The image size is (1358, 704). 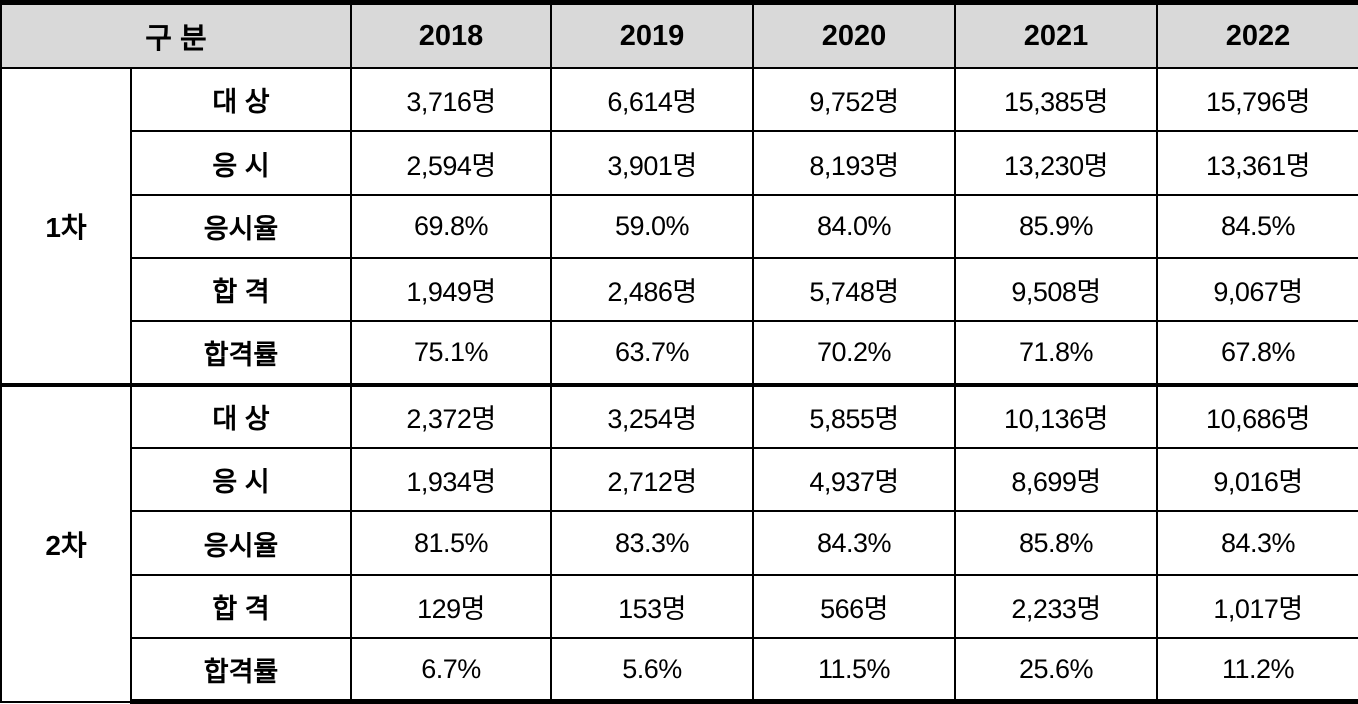 What do you see at coordinates (854, 163) in the screenshot?
I see `data-cell: 8,193명` at bounding box center [854, 163].